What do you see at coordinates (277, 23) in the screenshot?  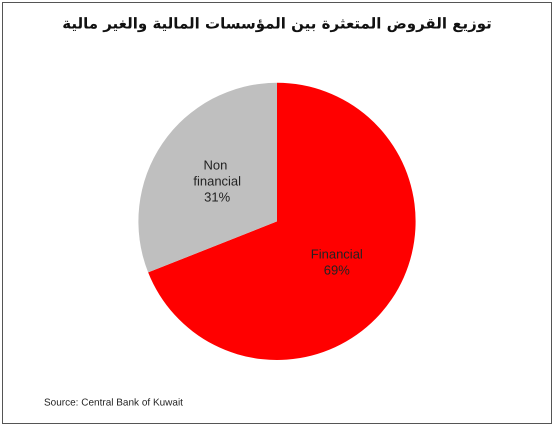 I see `chart-title: توزيع القروض المتعثرة بين المؤسسات المالية والغير مالية` at bounding box center [277, 23].